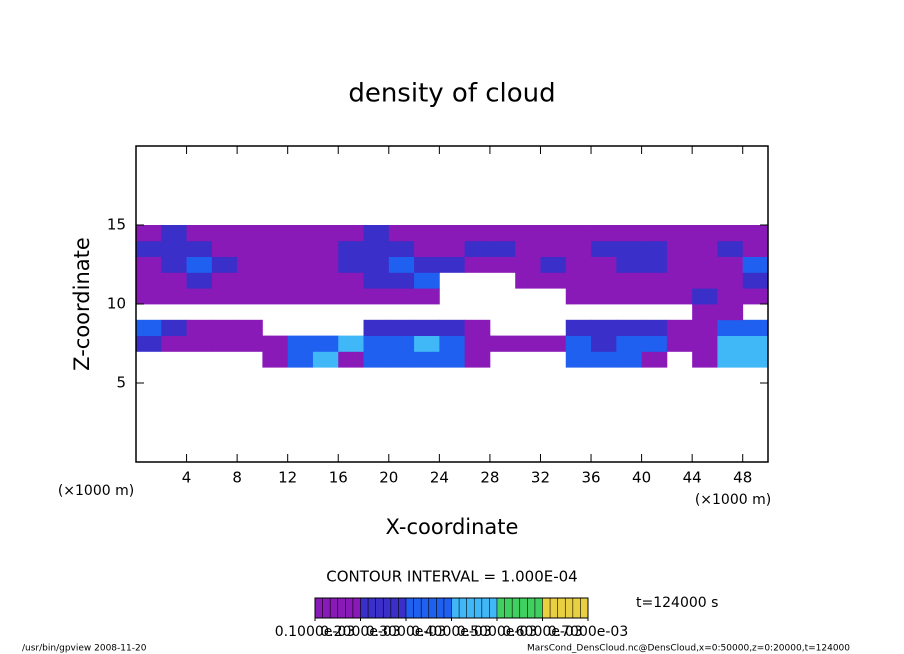 This screenshot has height=654, width=904. What do you see at coordinates (451, 94) in the screenshot?
I see `chart-title: density of cloud` at bounding box center [451, 94].